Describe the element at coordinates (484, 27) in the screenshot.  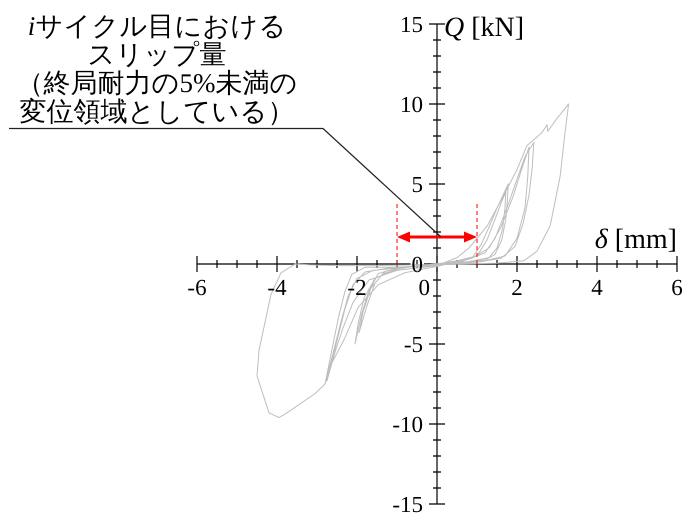
I see `y-axis-title: Q [kN]` at that location.